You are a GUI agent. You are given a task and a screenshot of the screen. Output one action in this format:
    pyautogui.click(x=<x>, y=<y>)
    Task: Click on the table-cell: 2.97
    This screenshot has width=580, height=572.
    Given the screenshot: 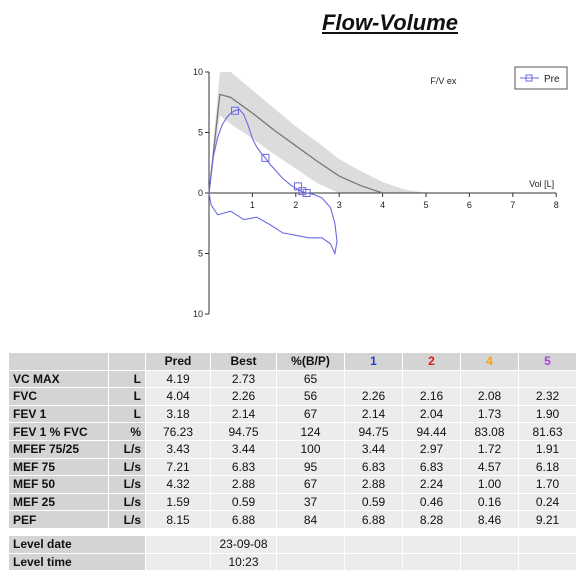 What is the action you would take?
    pyautogui.click(x=431, y=449)
    